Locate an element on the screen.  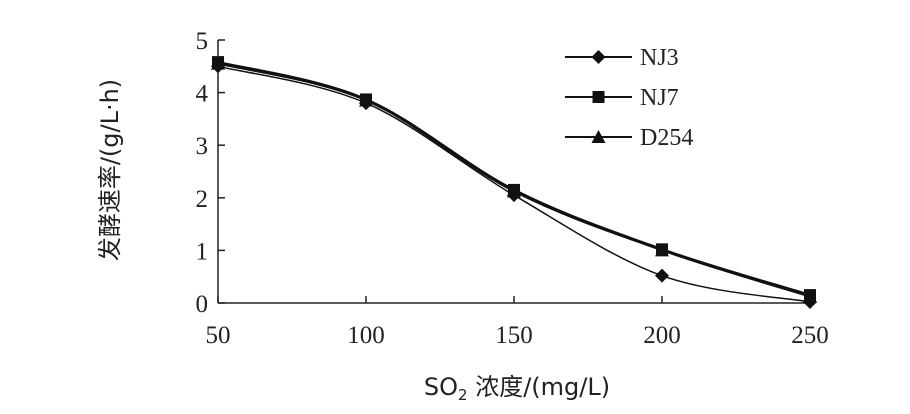
x-axis-title-subscript: 2 is located at coordinates (463, 395).